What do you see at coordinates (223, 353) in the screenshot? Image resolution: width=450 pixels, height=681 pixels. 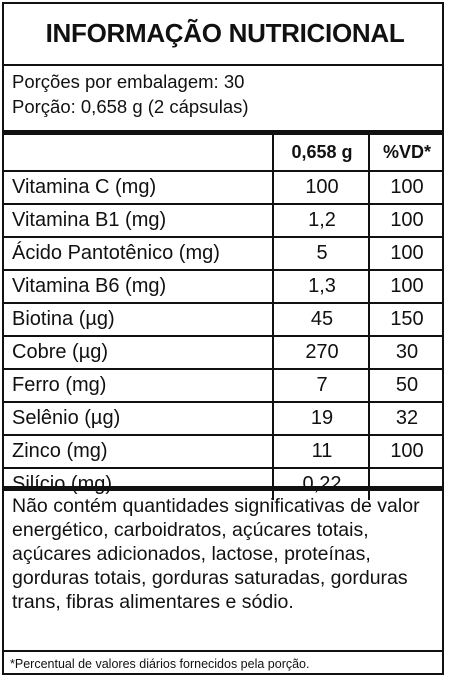 I see `table-row: Cobre (µg) 270 30` at bounding box center [223, 353].